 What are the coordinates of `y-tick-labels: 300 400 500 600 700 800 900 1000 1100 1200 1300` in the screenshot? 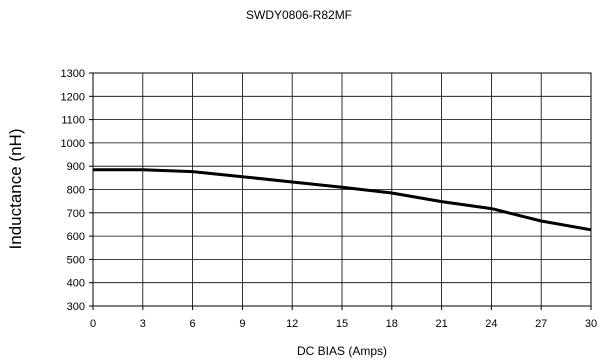 It's located at (73, 190).